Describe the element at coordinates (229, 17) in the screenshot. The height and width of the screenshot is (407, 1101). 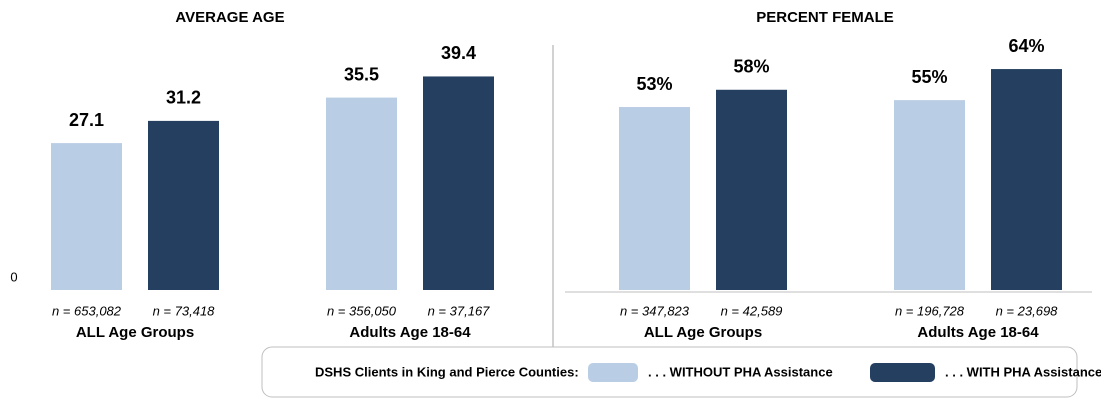
I see `chart-title: AVERAGE AGE` at that location.